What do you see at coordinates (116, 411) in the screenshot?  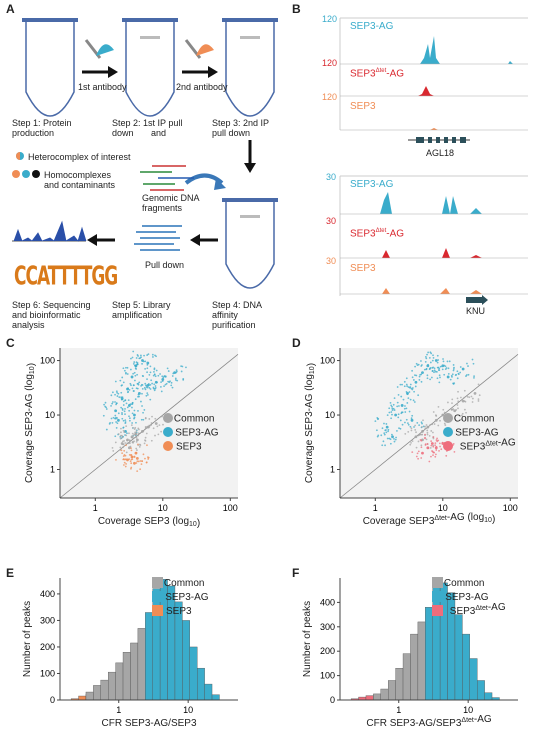 I see `data-point-sep3-ag` at bounding box center [116, 411].